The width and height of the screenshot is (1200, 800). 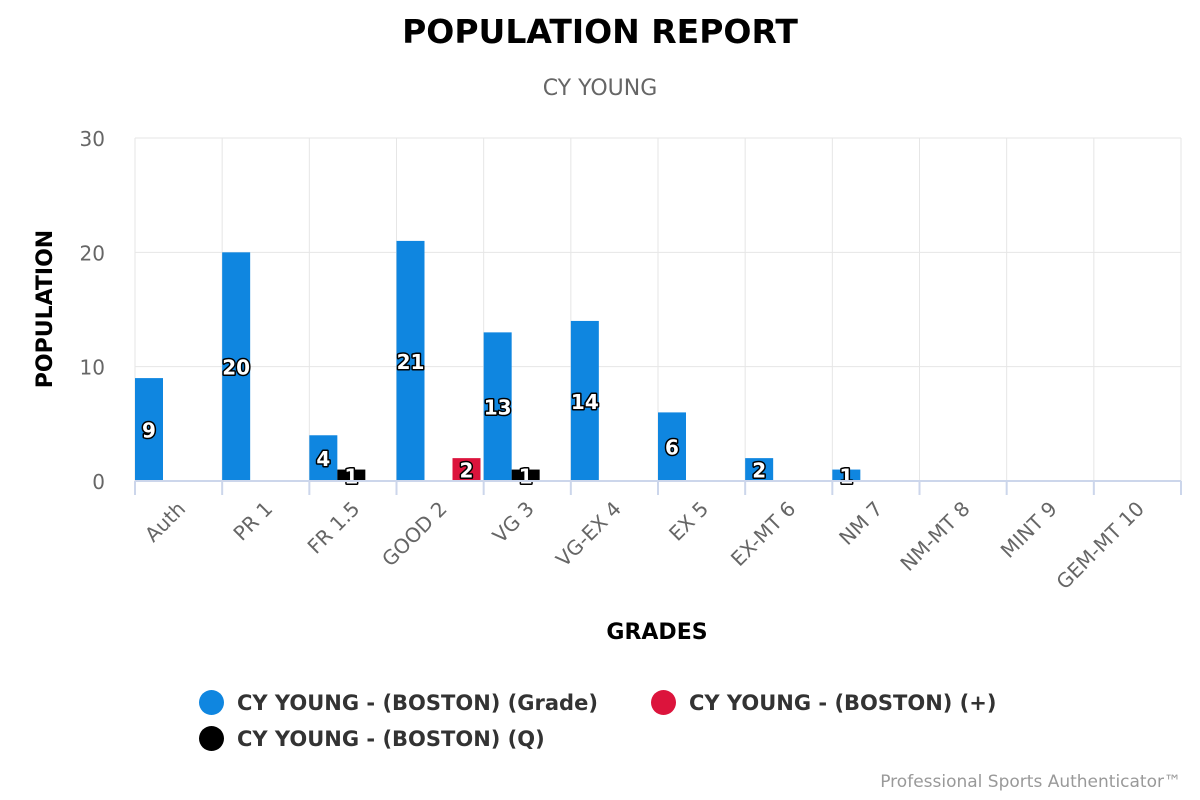 What do you see at coordinates (1100, 546) in the screenshot?
I see `x-tick-label: GEM-MT 10` at bounding box center [1100, 546].